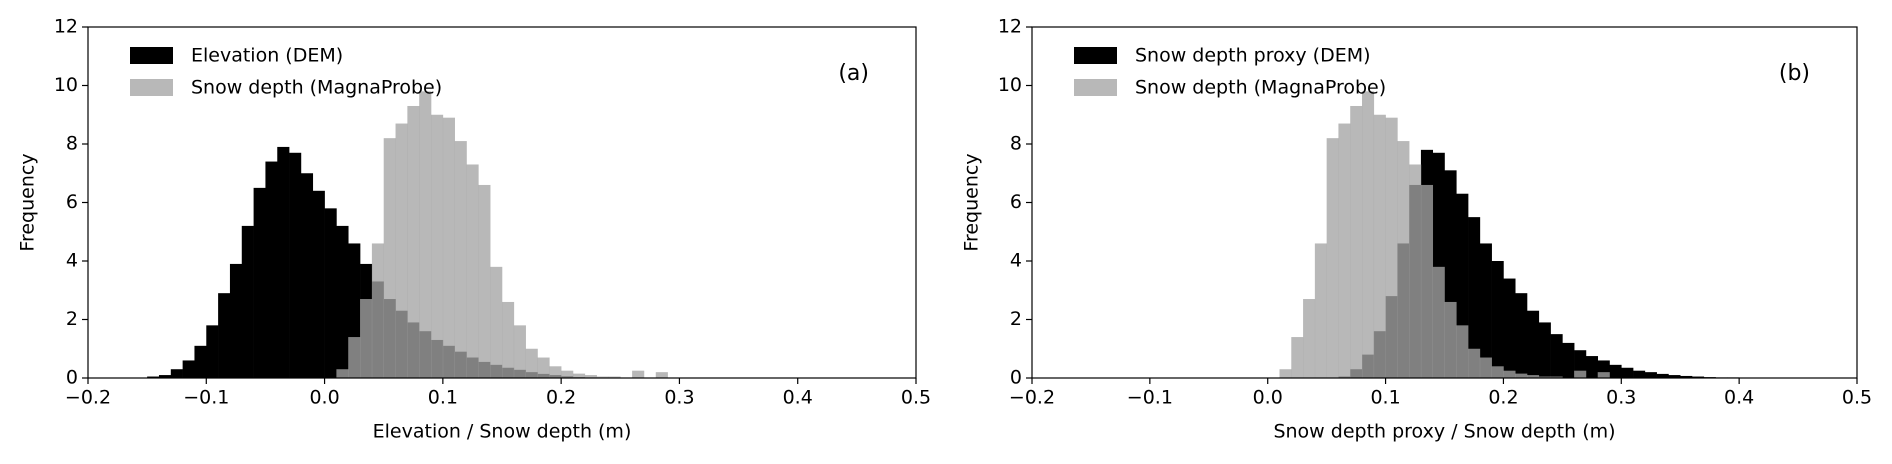 This screenshot has width=1892, height=464. Describe the element at coordinates (502, 432) in the screenshot. I see `x-axis-label: Elevation / Snow depth (m)` at that location.